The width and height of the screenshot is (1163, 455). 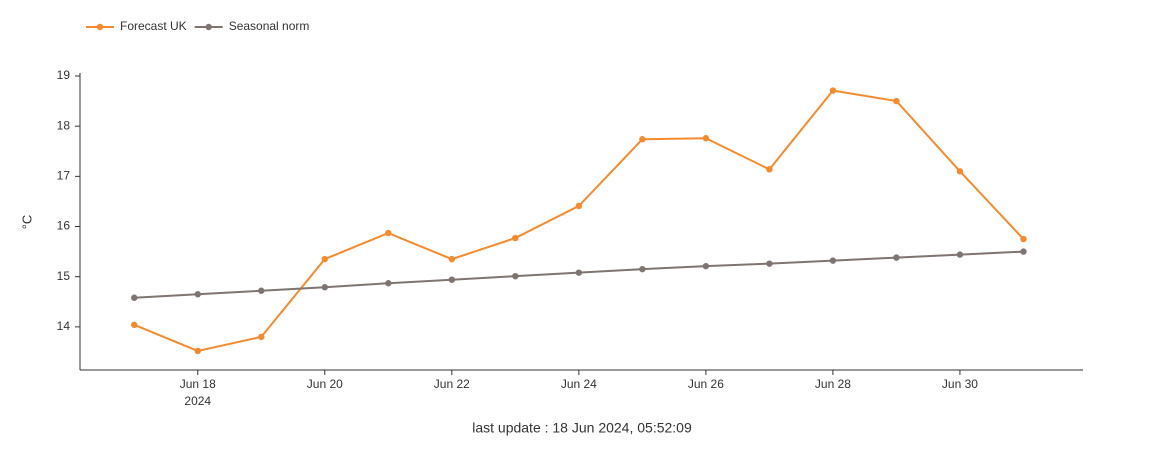 What do you see at coordinates (706, 384) in the screenshot?
I see `x-tick-label: Jun 26` at bounding box center [706, 384].